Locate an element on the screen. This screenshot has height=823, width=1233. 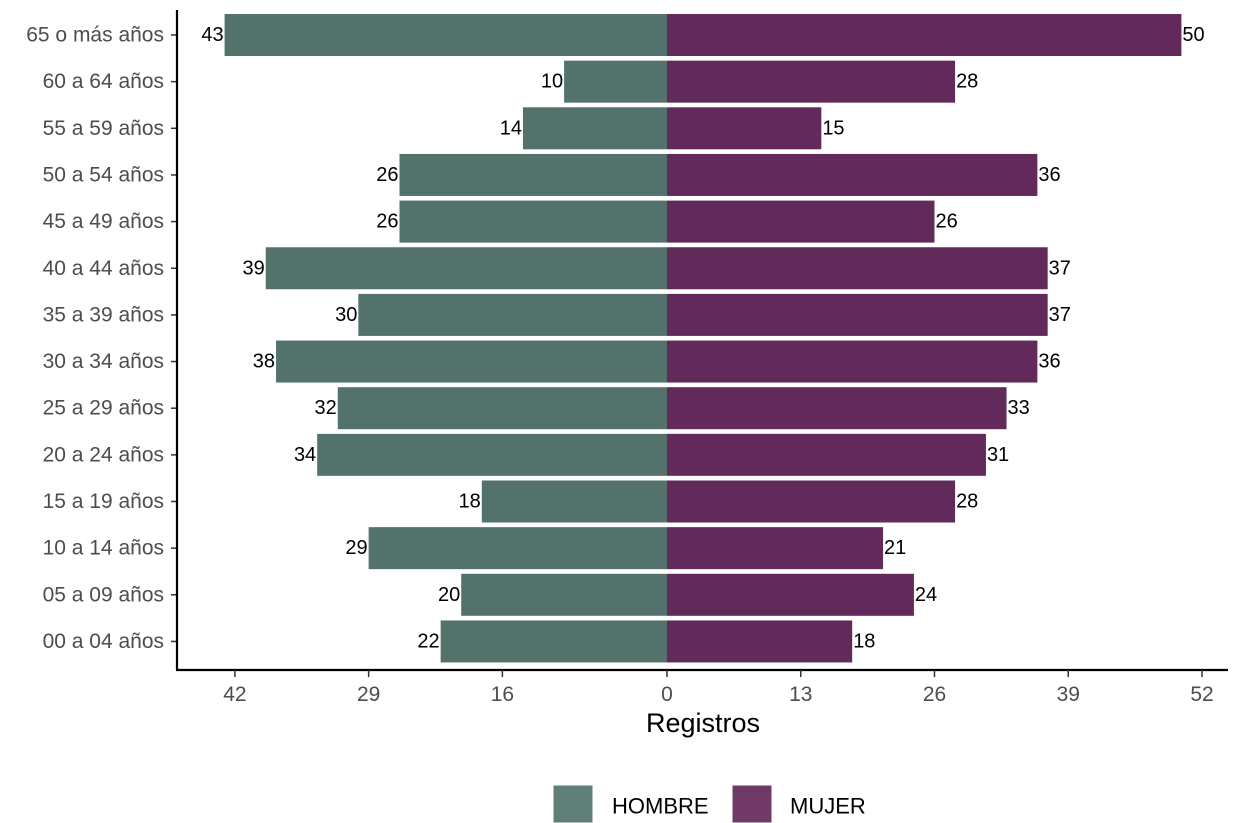
x-tick-label-7: 52 is located at coordinates (1201, 694).